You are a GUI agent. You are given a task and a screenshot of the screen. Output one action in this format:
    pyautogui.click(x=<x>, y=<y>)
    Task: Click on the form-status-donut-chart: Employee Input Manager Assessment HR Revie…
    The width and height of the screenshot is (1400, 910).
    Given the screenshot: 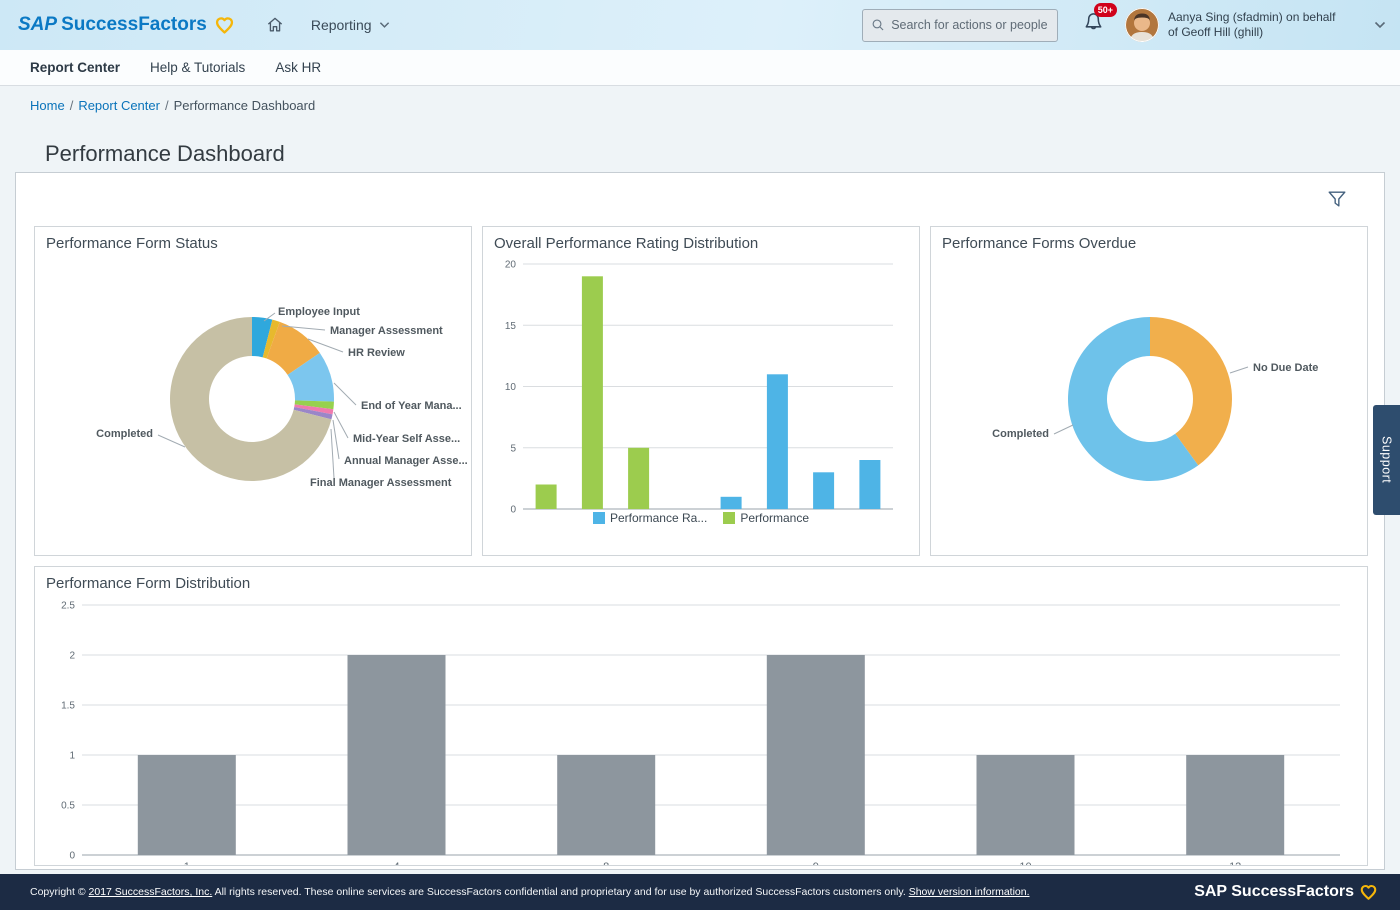 What is the action you would take?
    pyautogui.click(x=253, y=391)
    